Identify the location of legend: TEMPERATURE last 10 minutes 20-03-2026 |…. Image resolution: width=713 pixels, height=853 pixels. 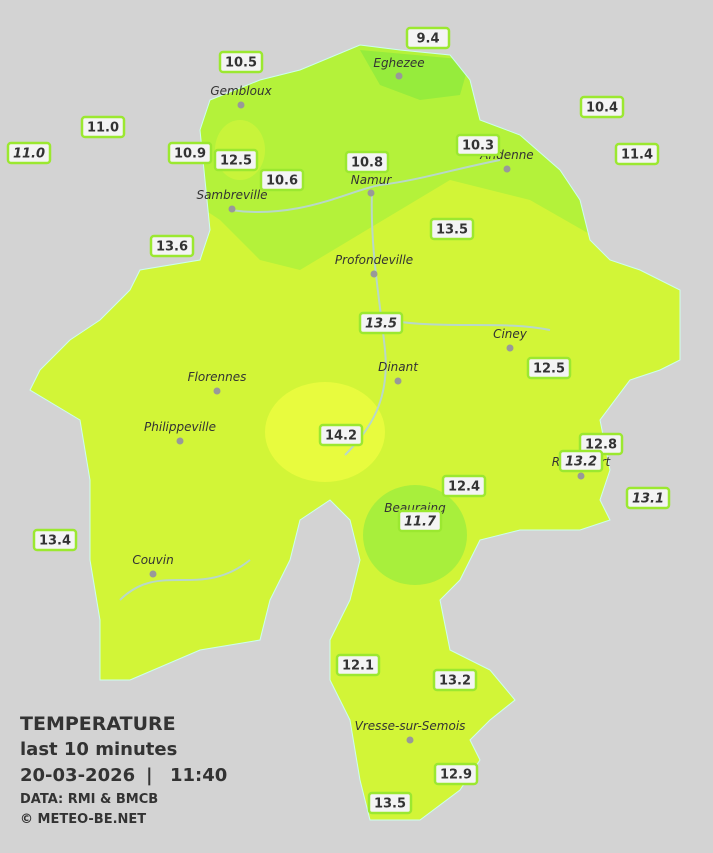
(123, 770).